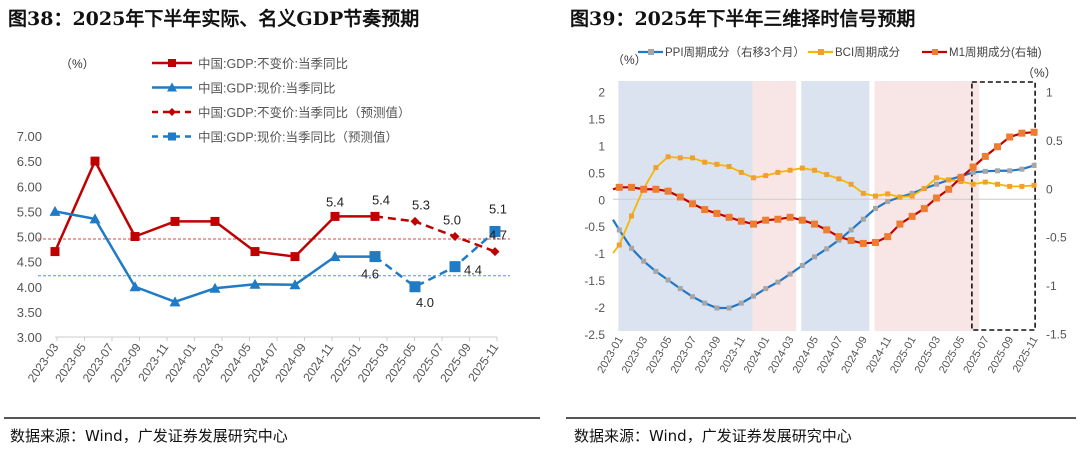 Image resolution: width=1080 pixels, height=449 pixels. Describe the element at coordinates (601, 93) in the screenshot. I see `left-y-tick-label: 2` at that location.